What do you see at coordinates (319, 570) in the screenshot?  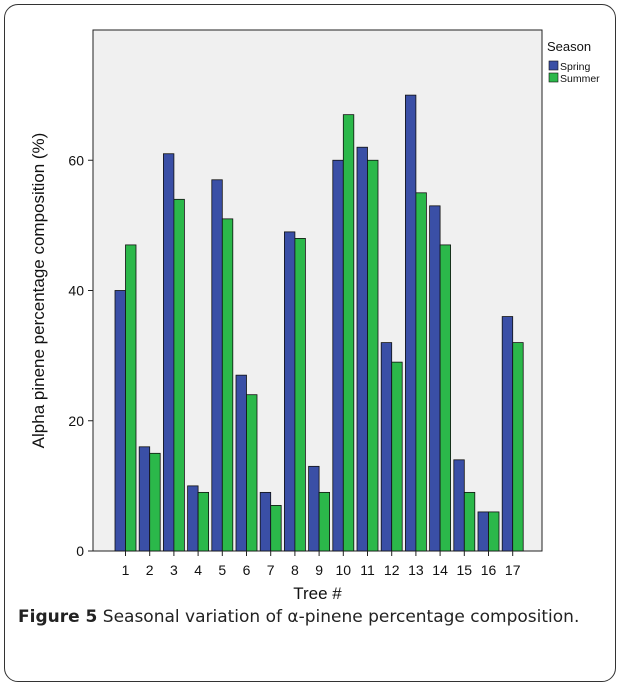 I see `x-tick-label: 9` at bounding box center [319, 570].